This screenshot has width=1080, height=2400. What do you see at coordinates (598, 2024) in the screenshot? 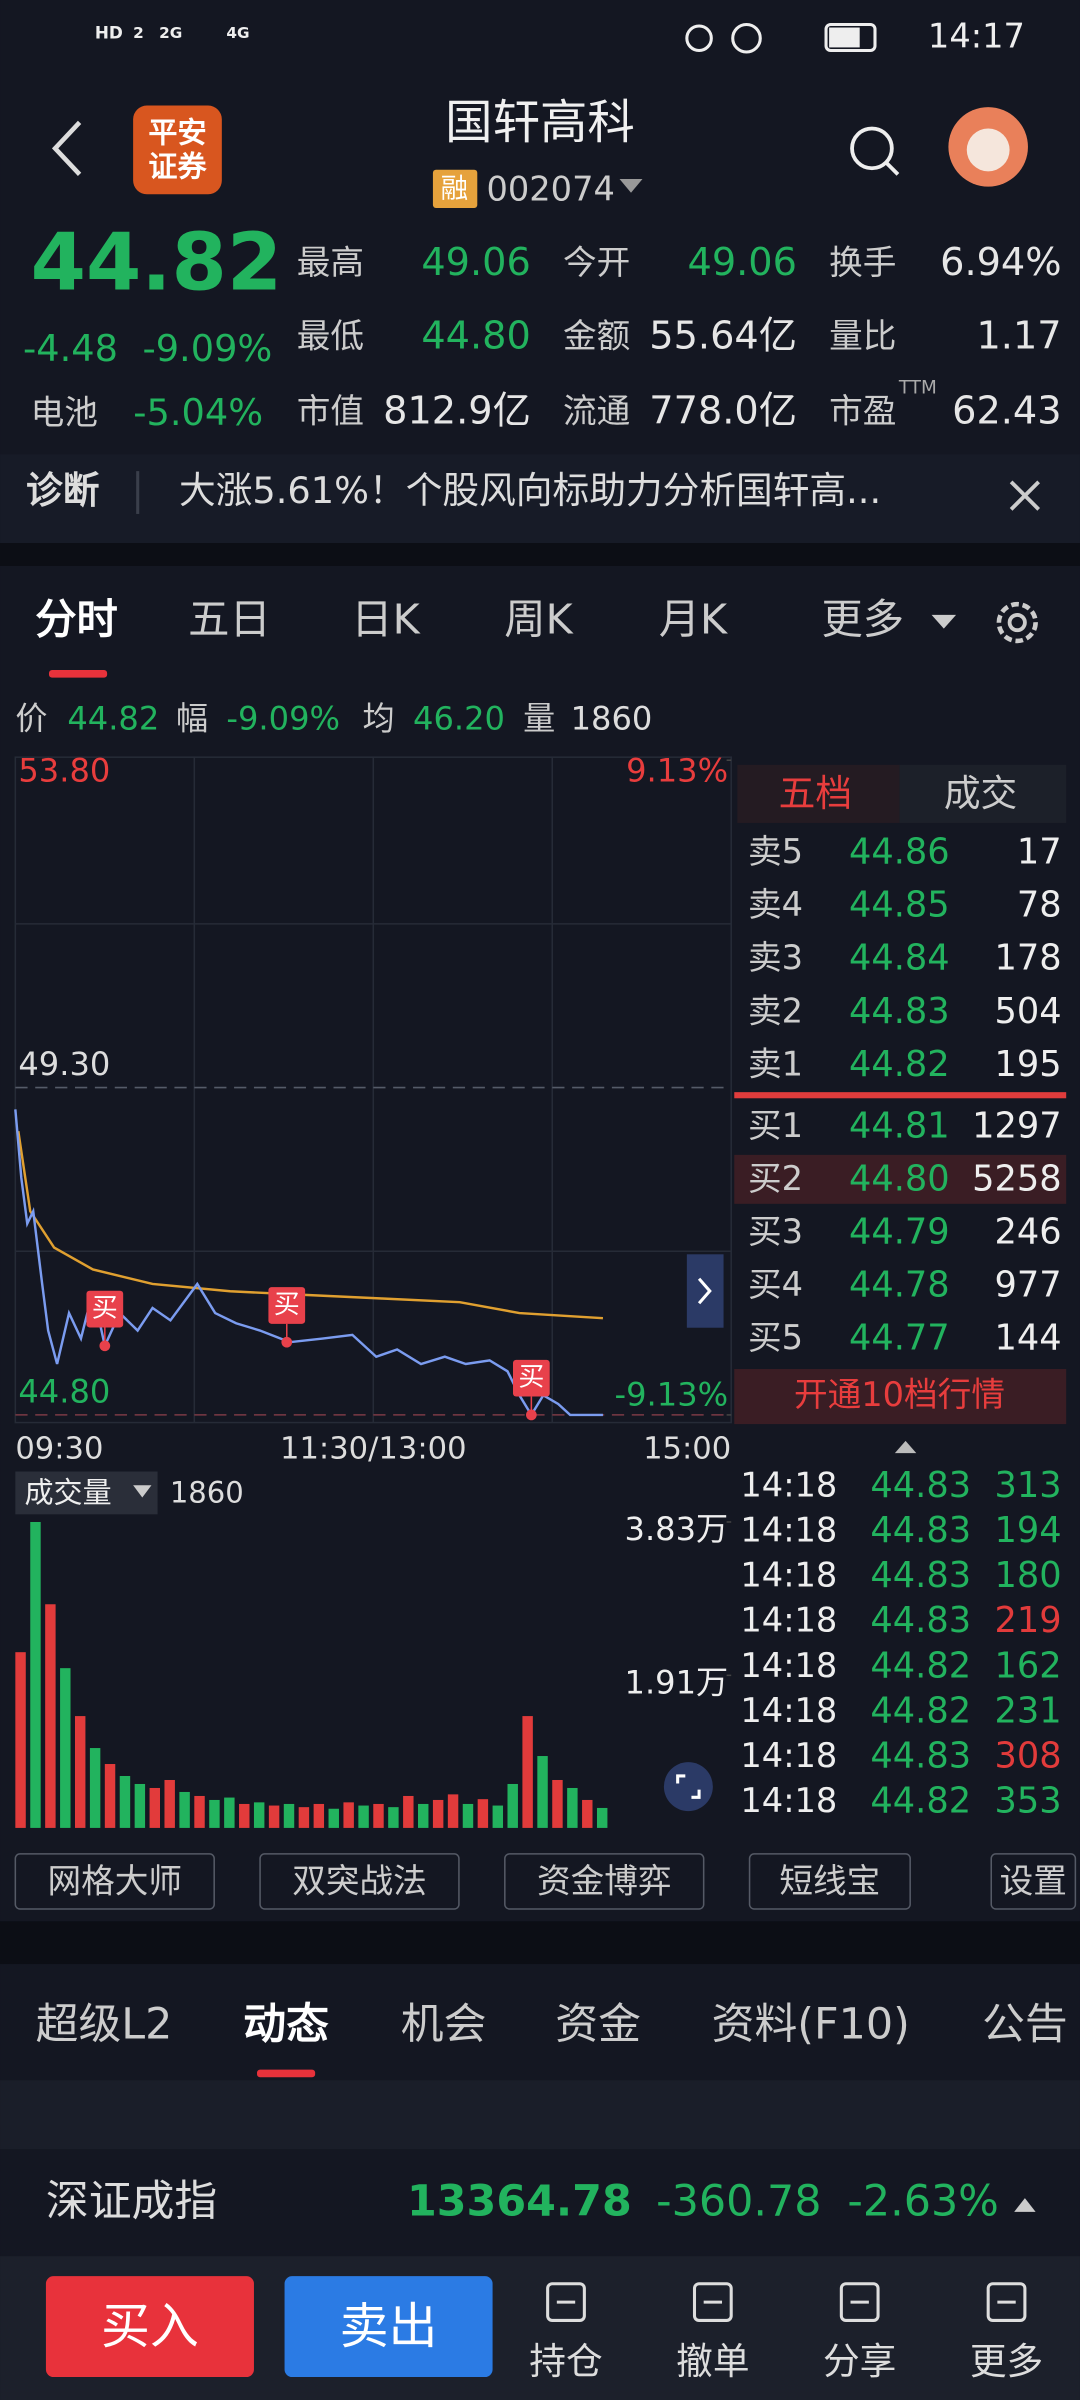
I see `info-tab: 资金` at bounding box center [598, 2024].